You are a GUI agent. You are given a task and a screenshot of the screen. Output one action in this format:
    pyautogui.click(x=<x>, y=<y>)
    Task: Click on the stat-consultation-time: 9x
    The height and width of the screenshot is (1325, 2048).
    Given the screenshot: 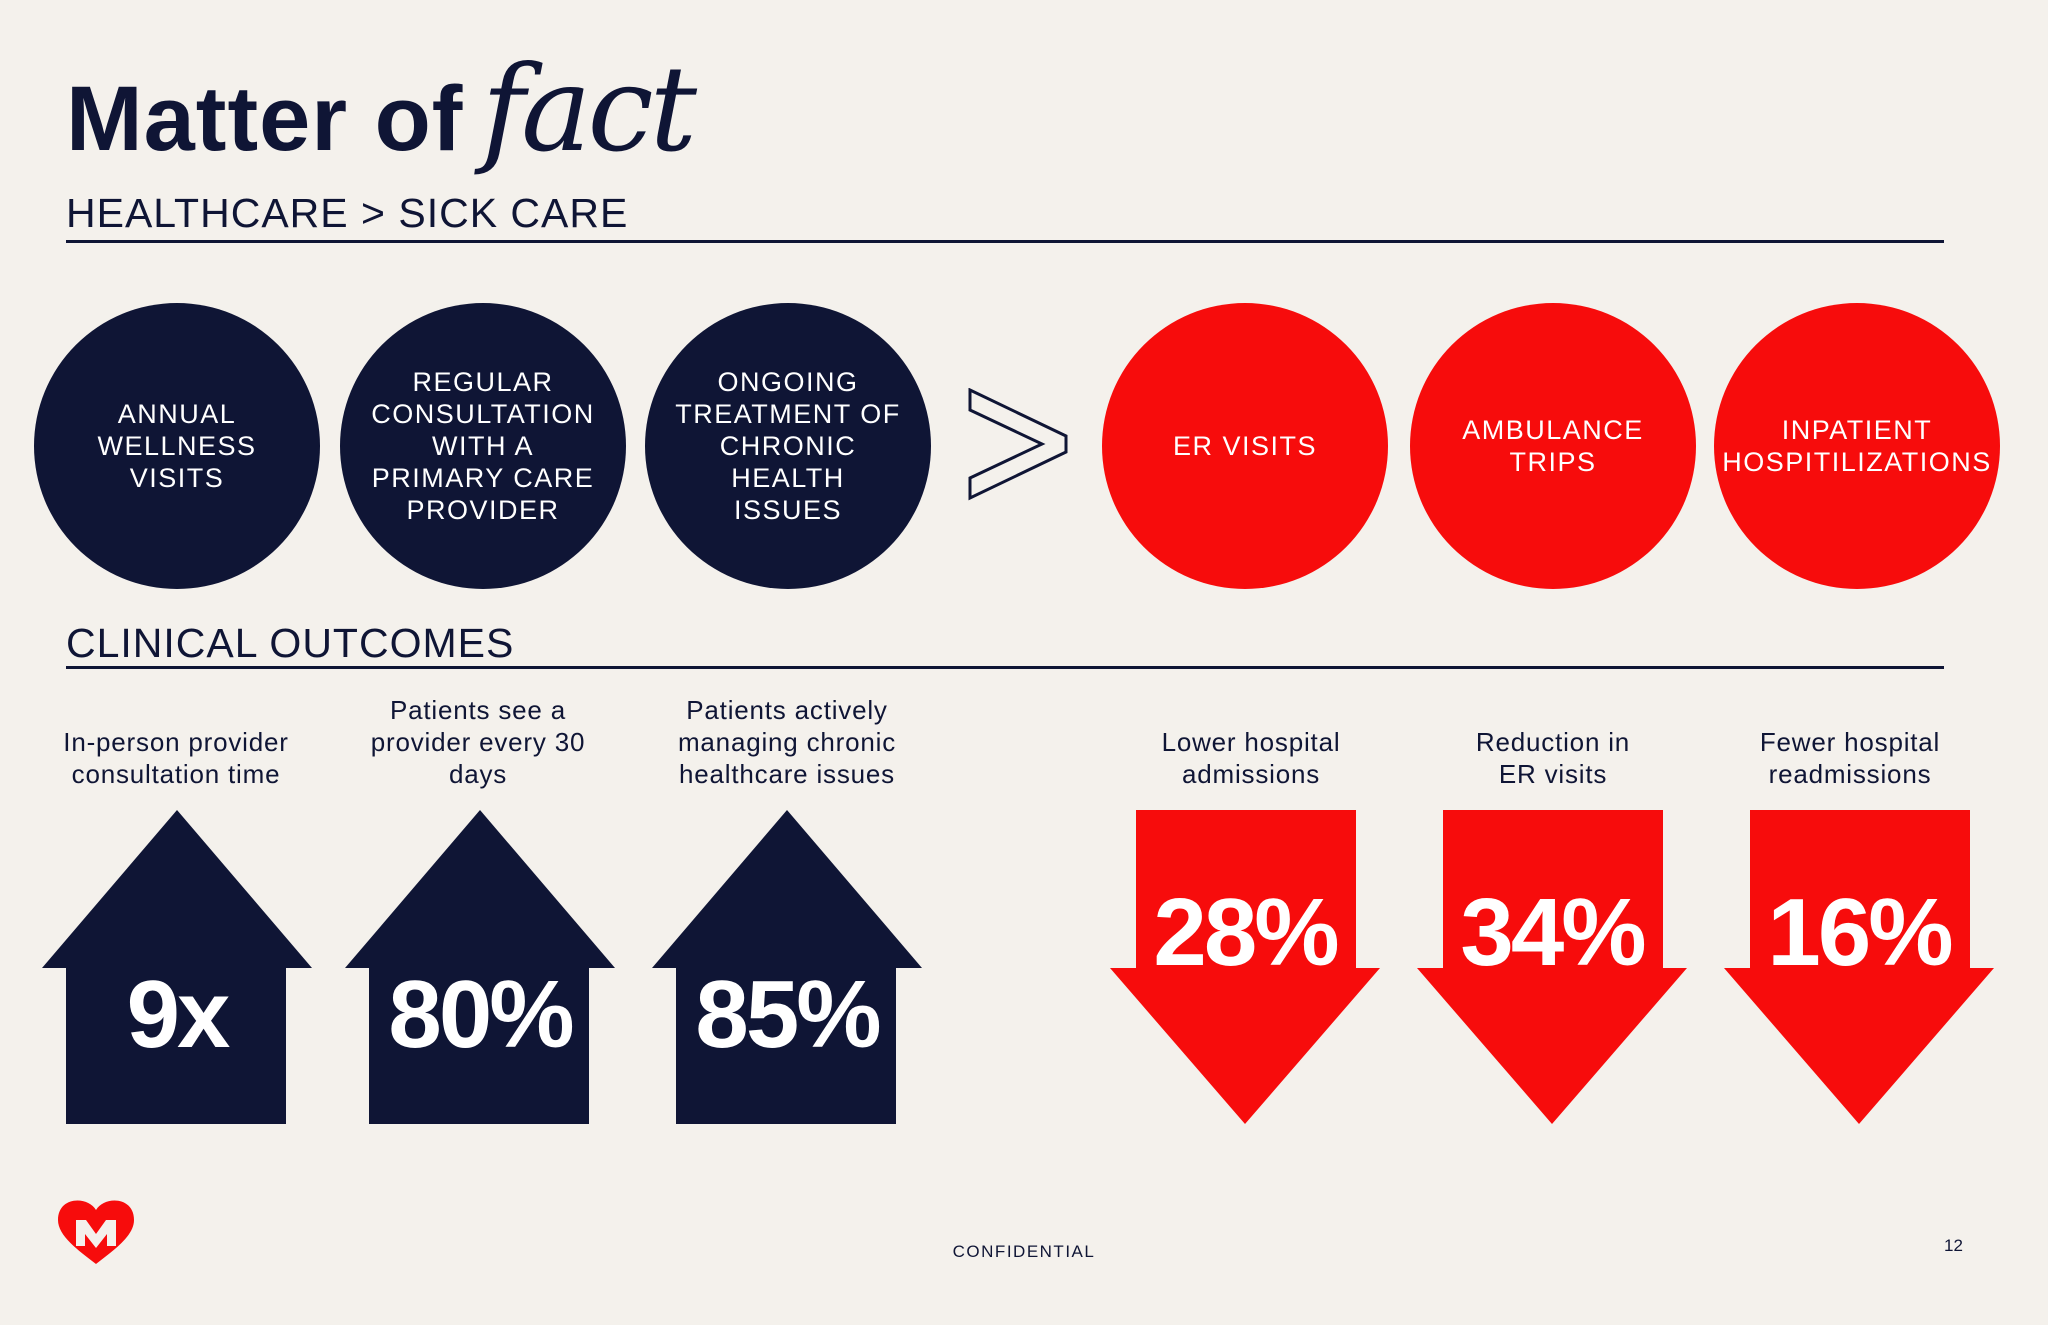 What is the action you would take?
    pyautogui.click(x=178, y=1014)
    